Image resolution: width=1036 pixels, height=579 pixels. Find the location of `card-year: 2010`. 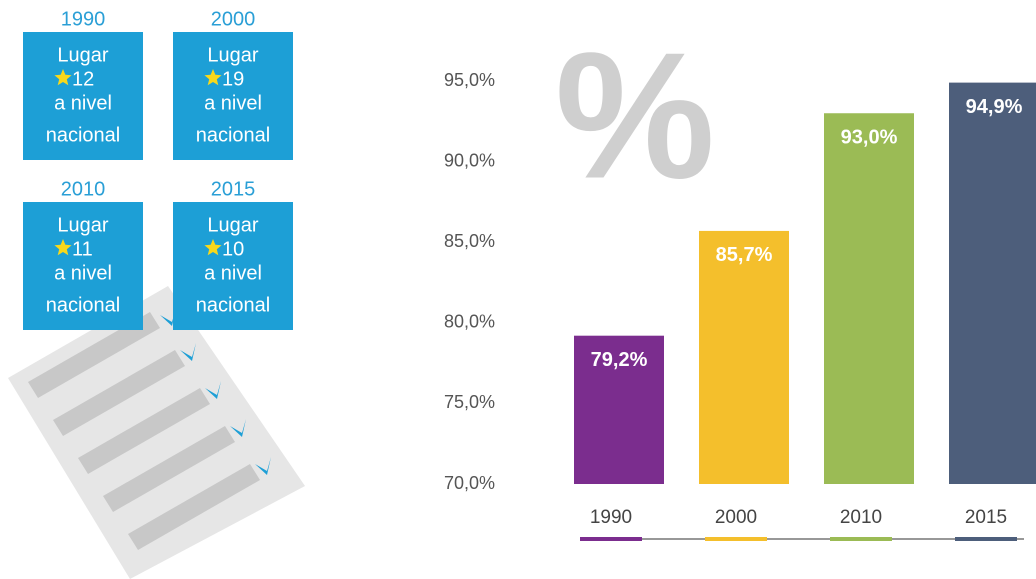

card-year: 2010 is located at coordinates (83, 189).